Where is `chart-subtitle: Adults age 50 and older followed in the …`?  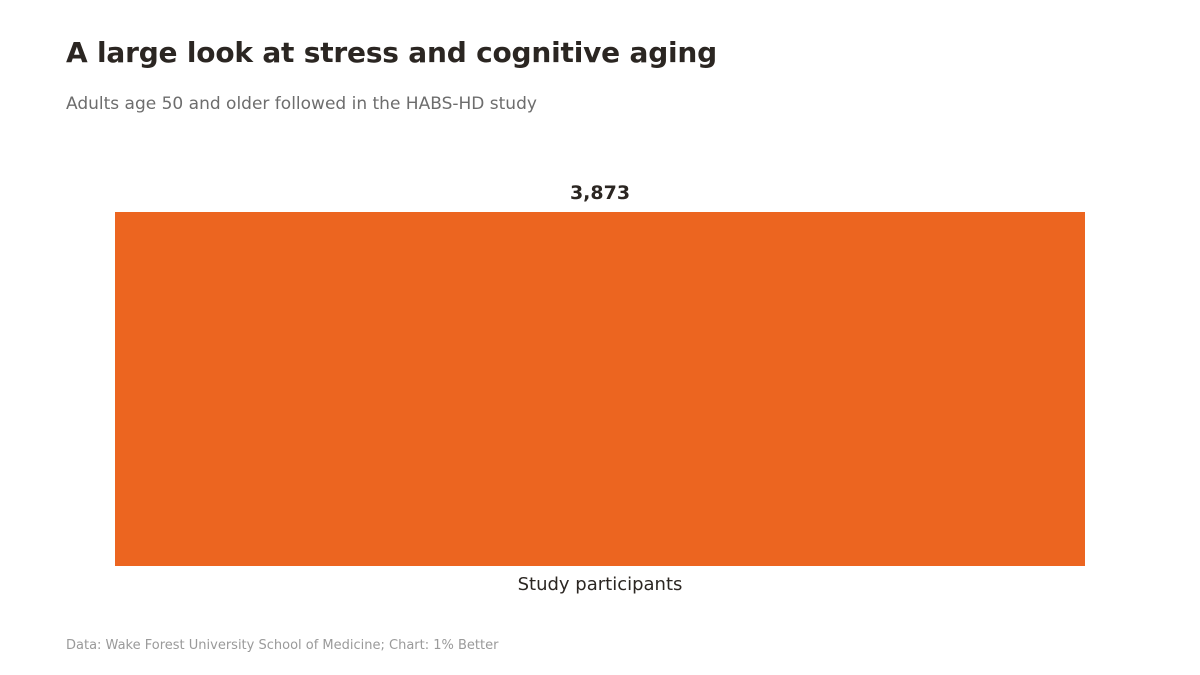 chart-subtitle: Adults age 50 and older followed in the … is located at coordinates (301, 104).